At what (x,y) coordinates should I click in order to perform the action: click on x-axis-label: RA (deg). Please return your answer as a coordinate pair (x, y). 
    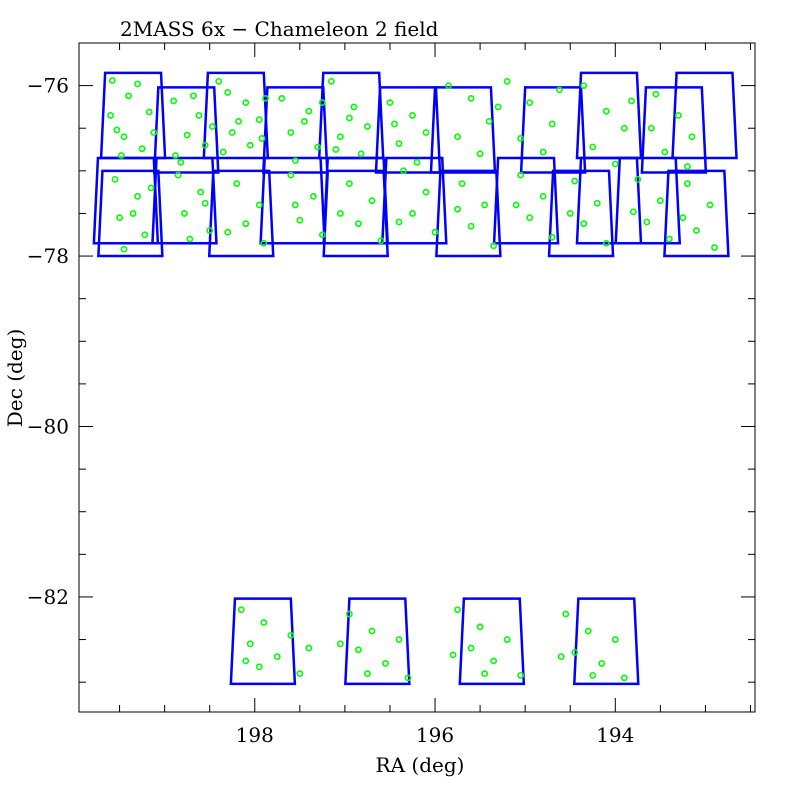
    Looking at the image, I should click on (420, 765).